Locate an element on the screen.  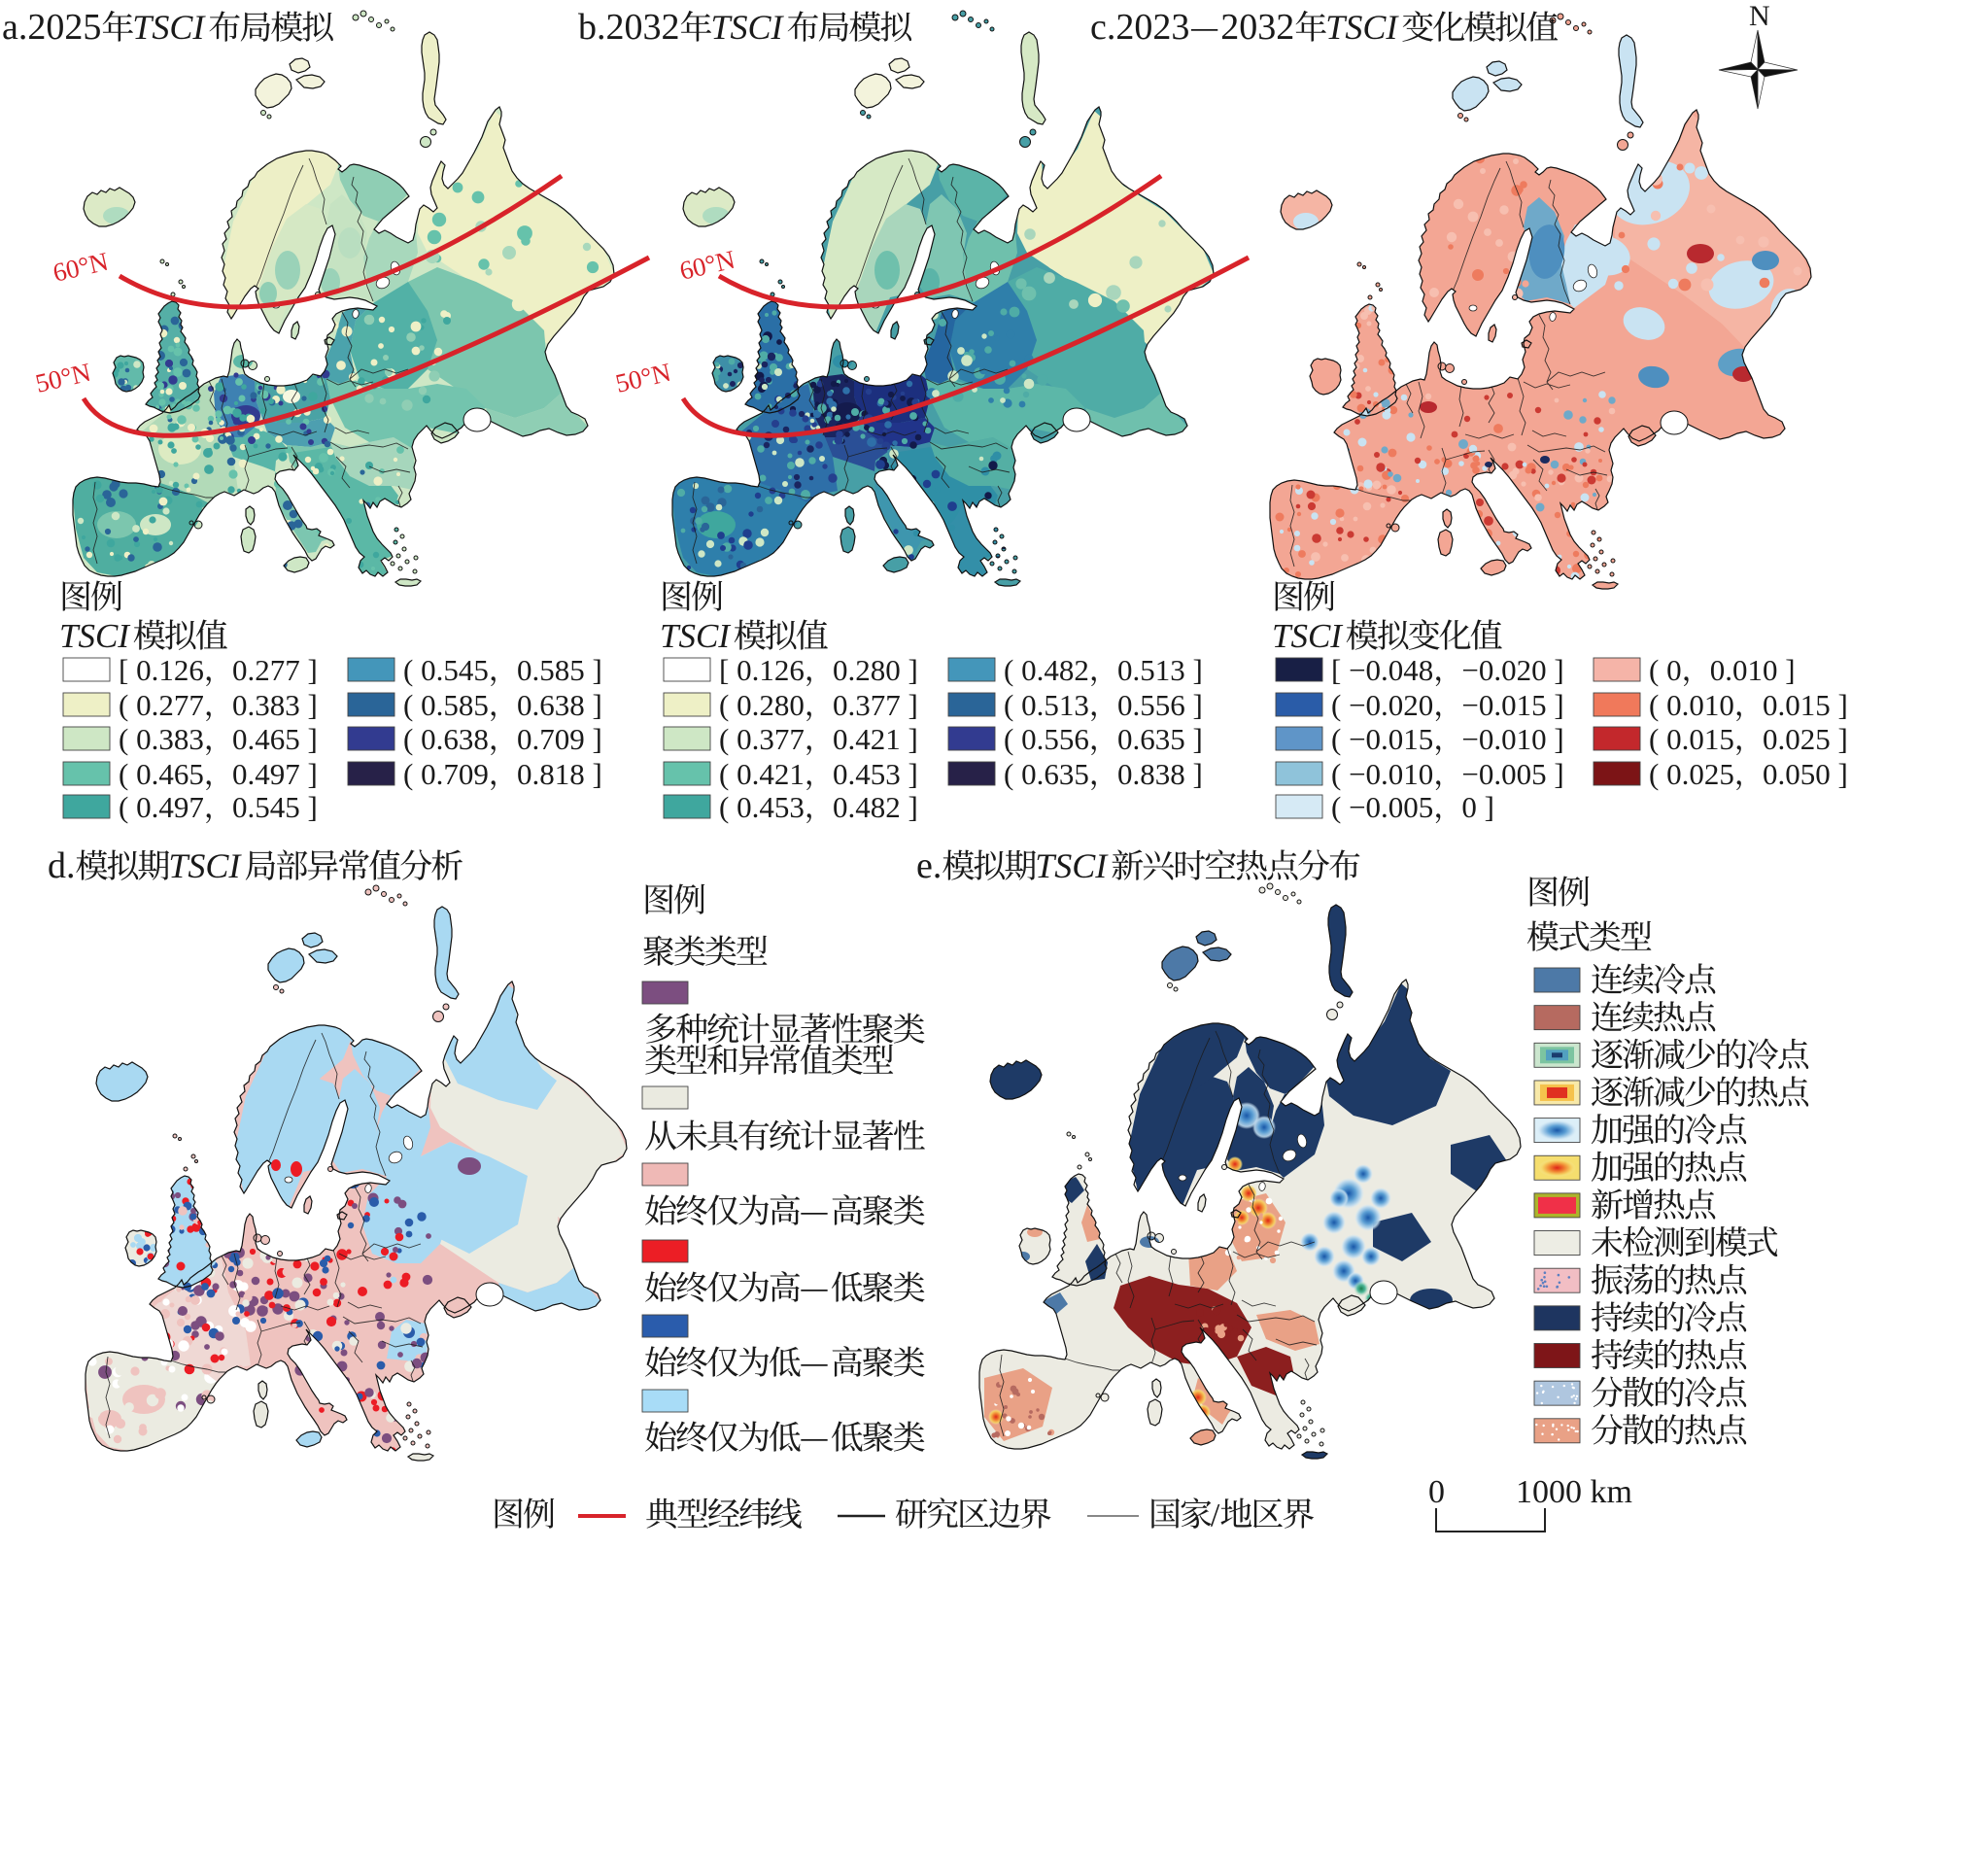
svg-text: 0.482 ] is located at coordinates (876, 807).